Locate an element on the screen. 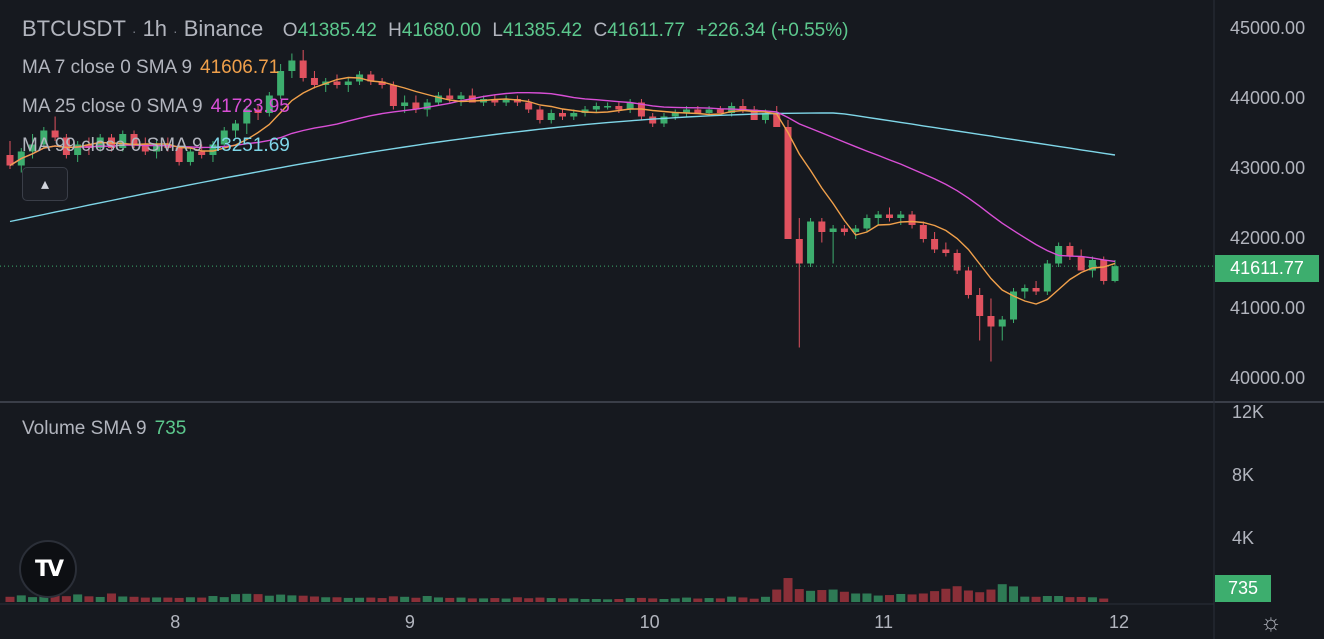  ma7-legend: MA 7 close 0 SMA 9 41606.71 is located at coordinates (151, 67).